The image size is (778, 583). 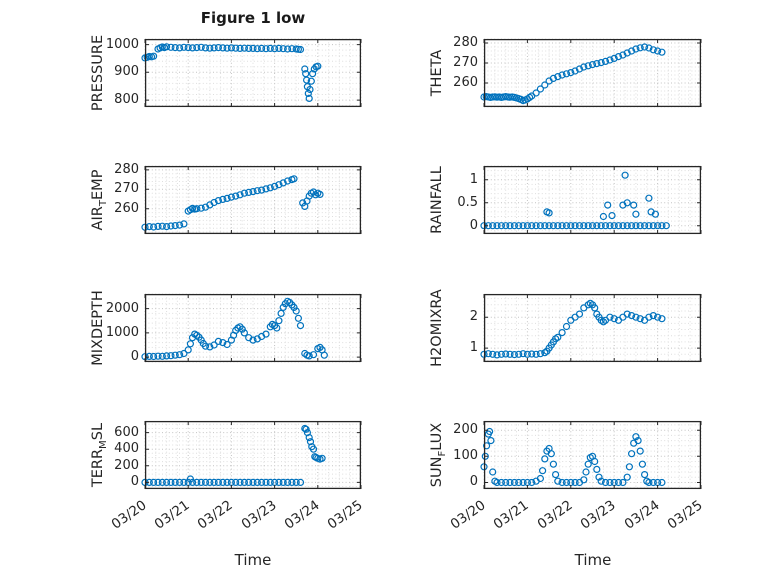 What do you see at coordinates (126, 100) in the screenshot?
I see `y-tick-label-pressure: 800` at bounding box center [126, 100].